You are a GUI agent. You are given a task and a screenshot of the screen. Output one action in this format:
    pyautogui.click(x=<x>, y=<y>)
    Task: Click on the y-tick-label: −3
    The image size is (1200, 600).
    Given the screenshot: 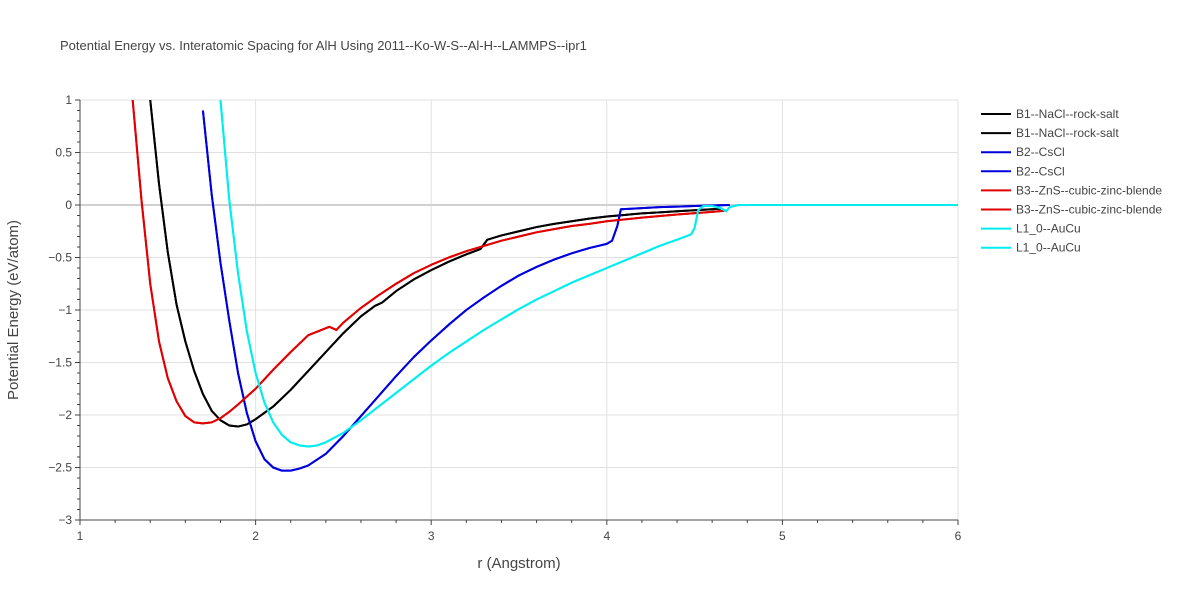 What is the action you would take?
    pyautogui.click(x=65, y=520)
    